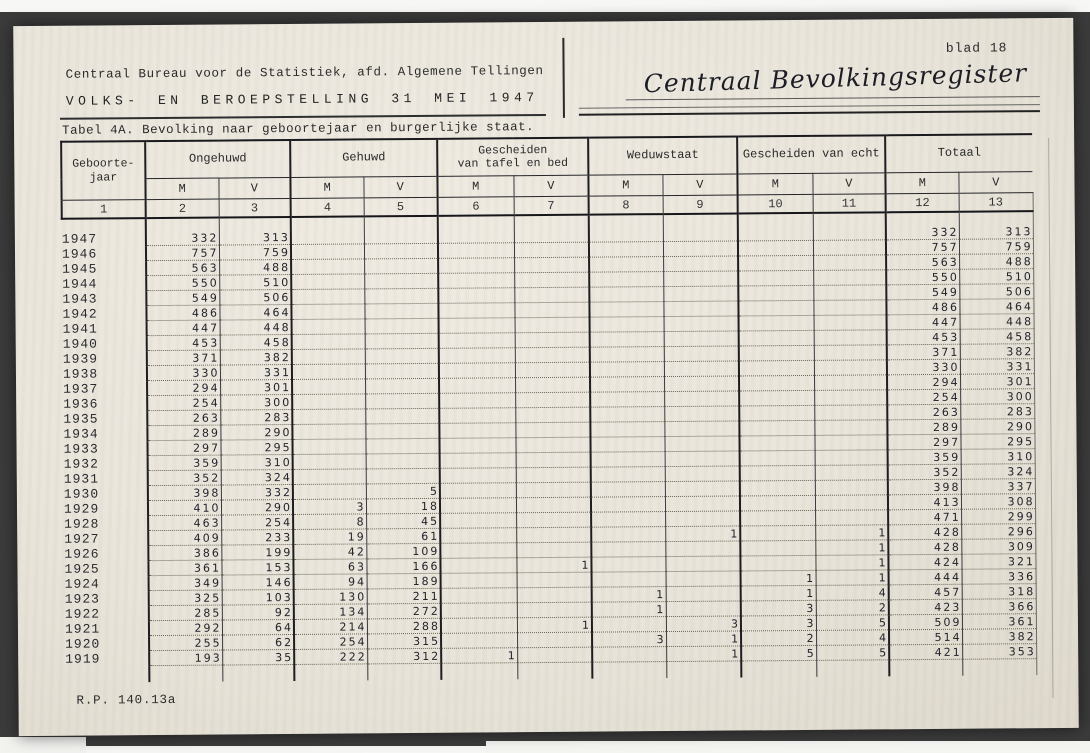 The height and width of the screenshot is (753, 1090). Describe the element at coordinates (626, 279) in the screenshot. I see `cell-1944-weduwstaat_m` at that location.